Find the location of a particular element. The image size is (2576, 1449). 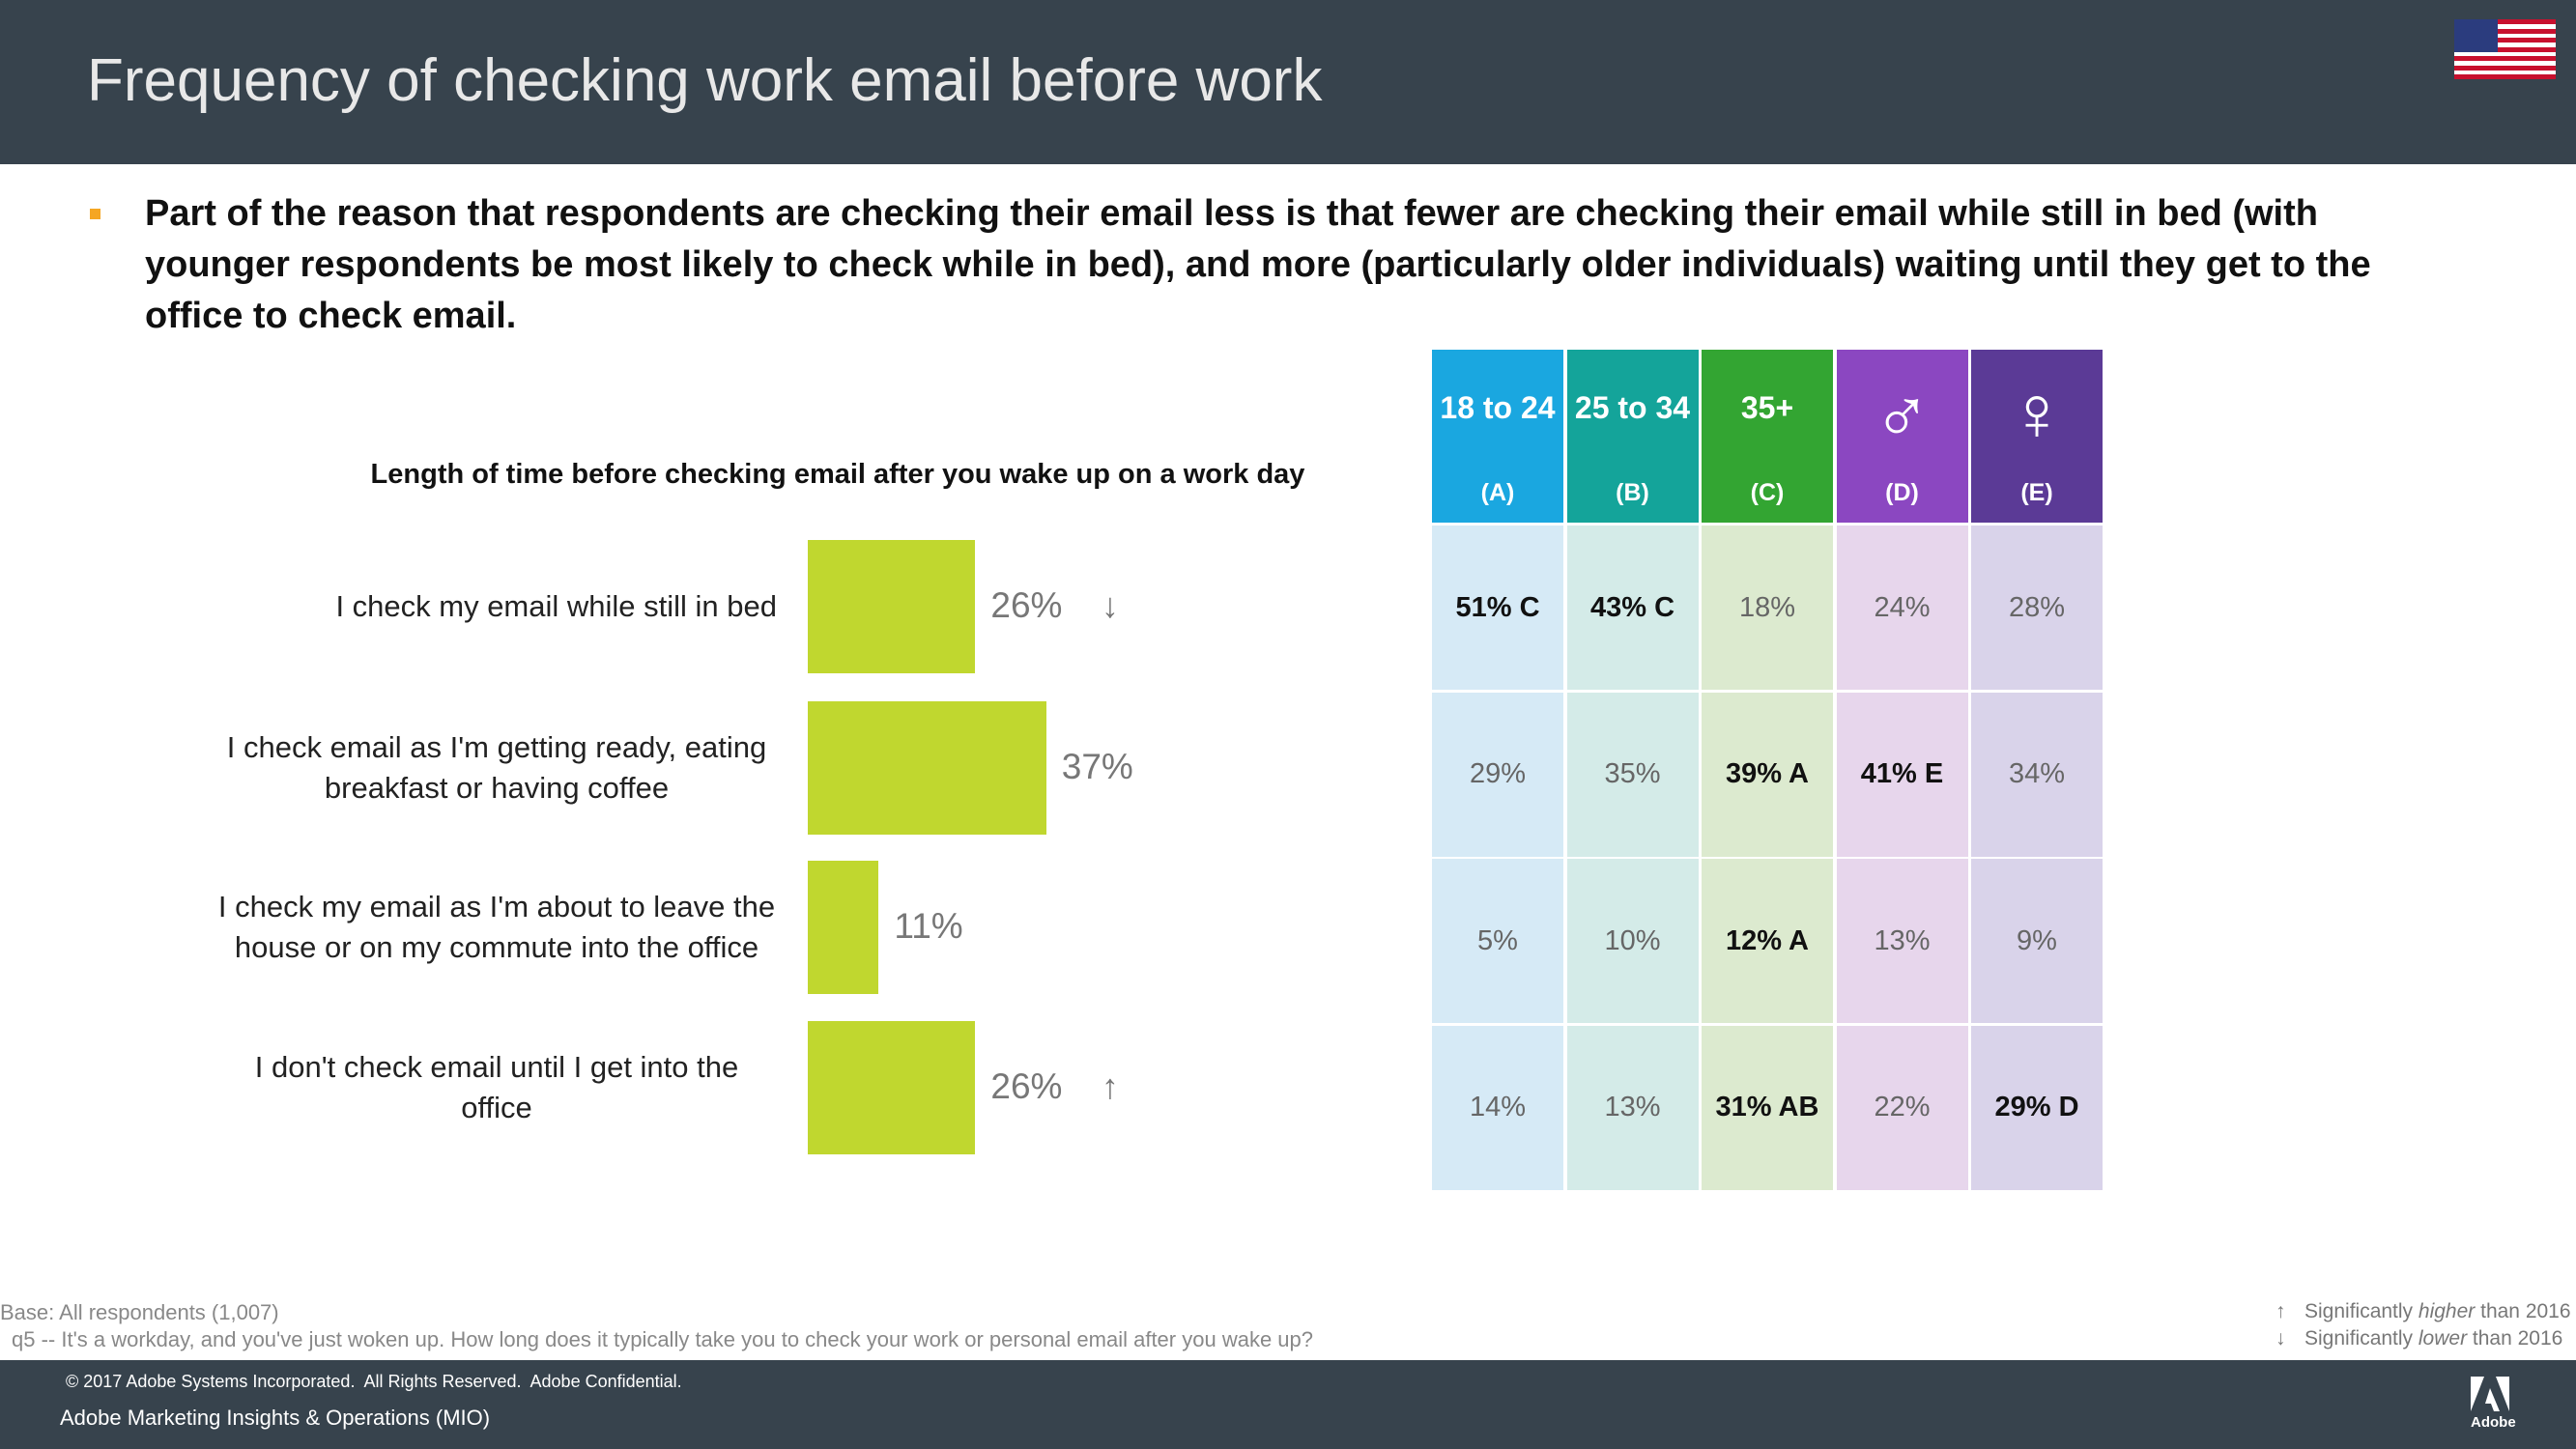

legend-text: lower is located at coordinates (2443, 1338).